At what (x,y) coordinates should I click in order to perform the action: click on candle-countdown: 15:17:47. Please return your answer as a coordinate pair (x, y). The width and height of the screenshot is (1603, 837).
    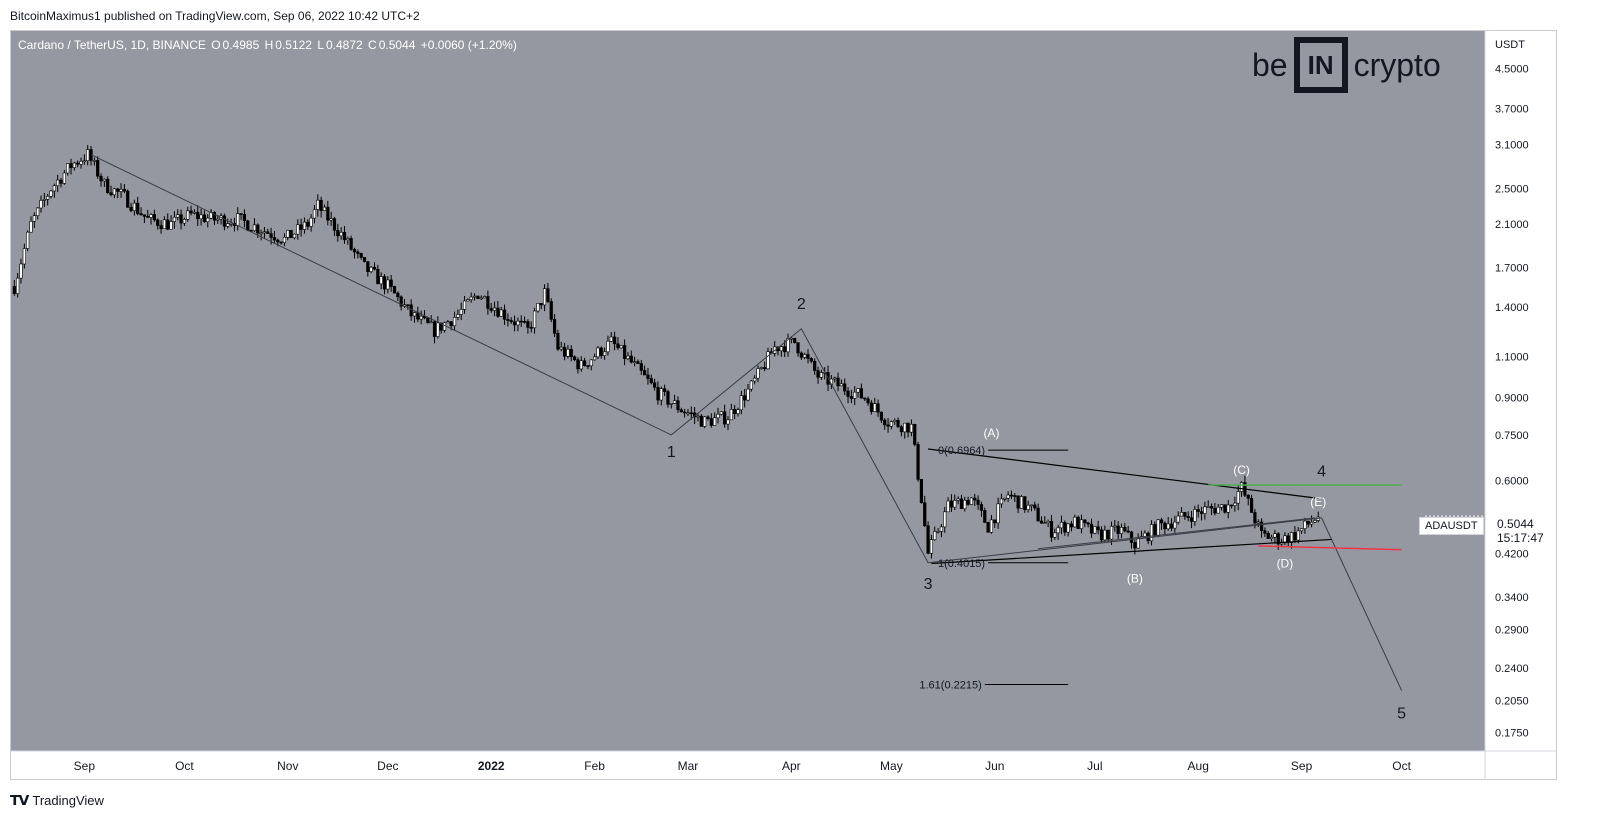
    Looking at the image, I should click on (1520, 538).